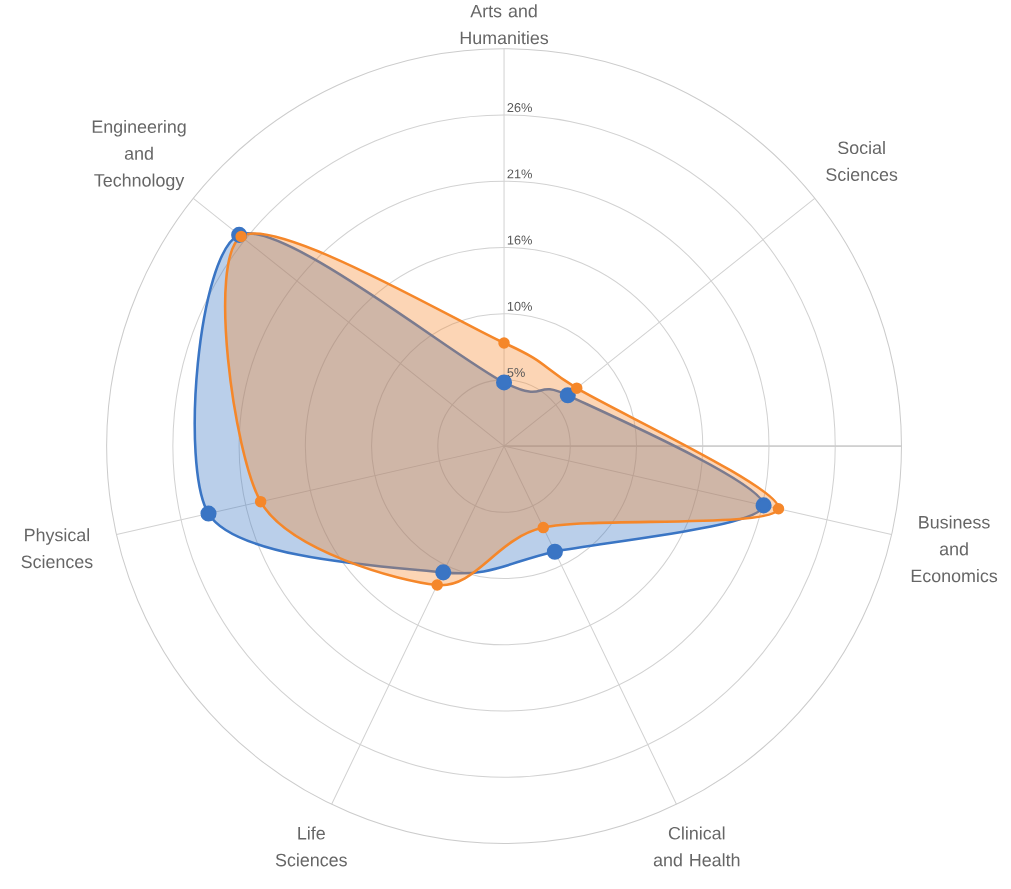 This screenshot has height=889, width=1011. Describe the element at coordinates (516, 373) in the screenshot. I see `y-tick-label: 5%` at that location.